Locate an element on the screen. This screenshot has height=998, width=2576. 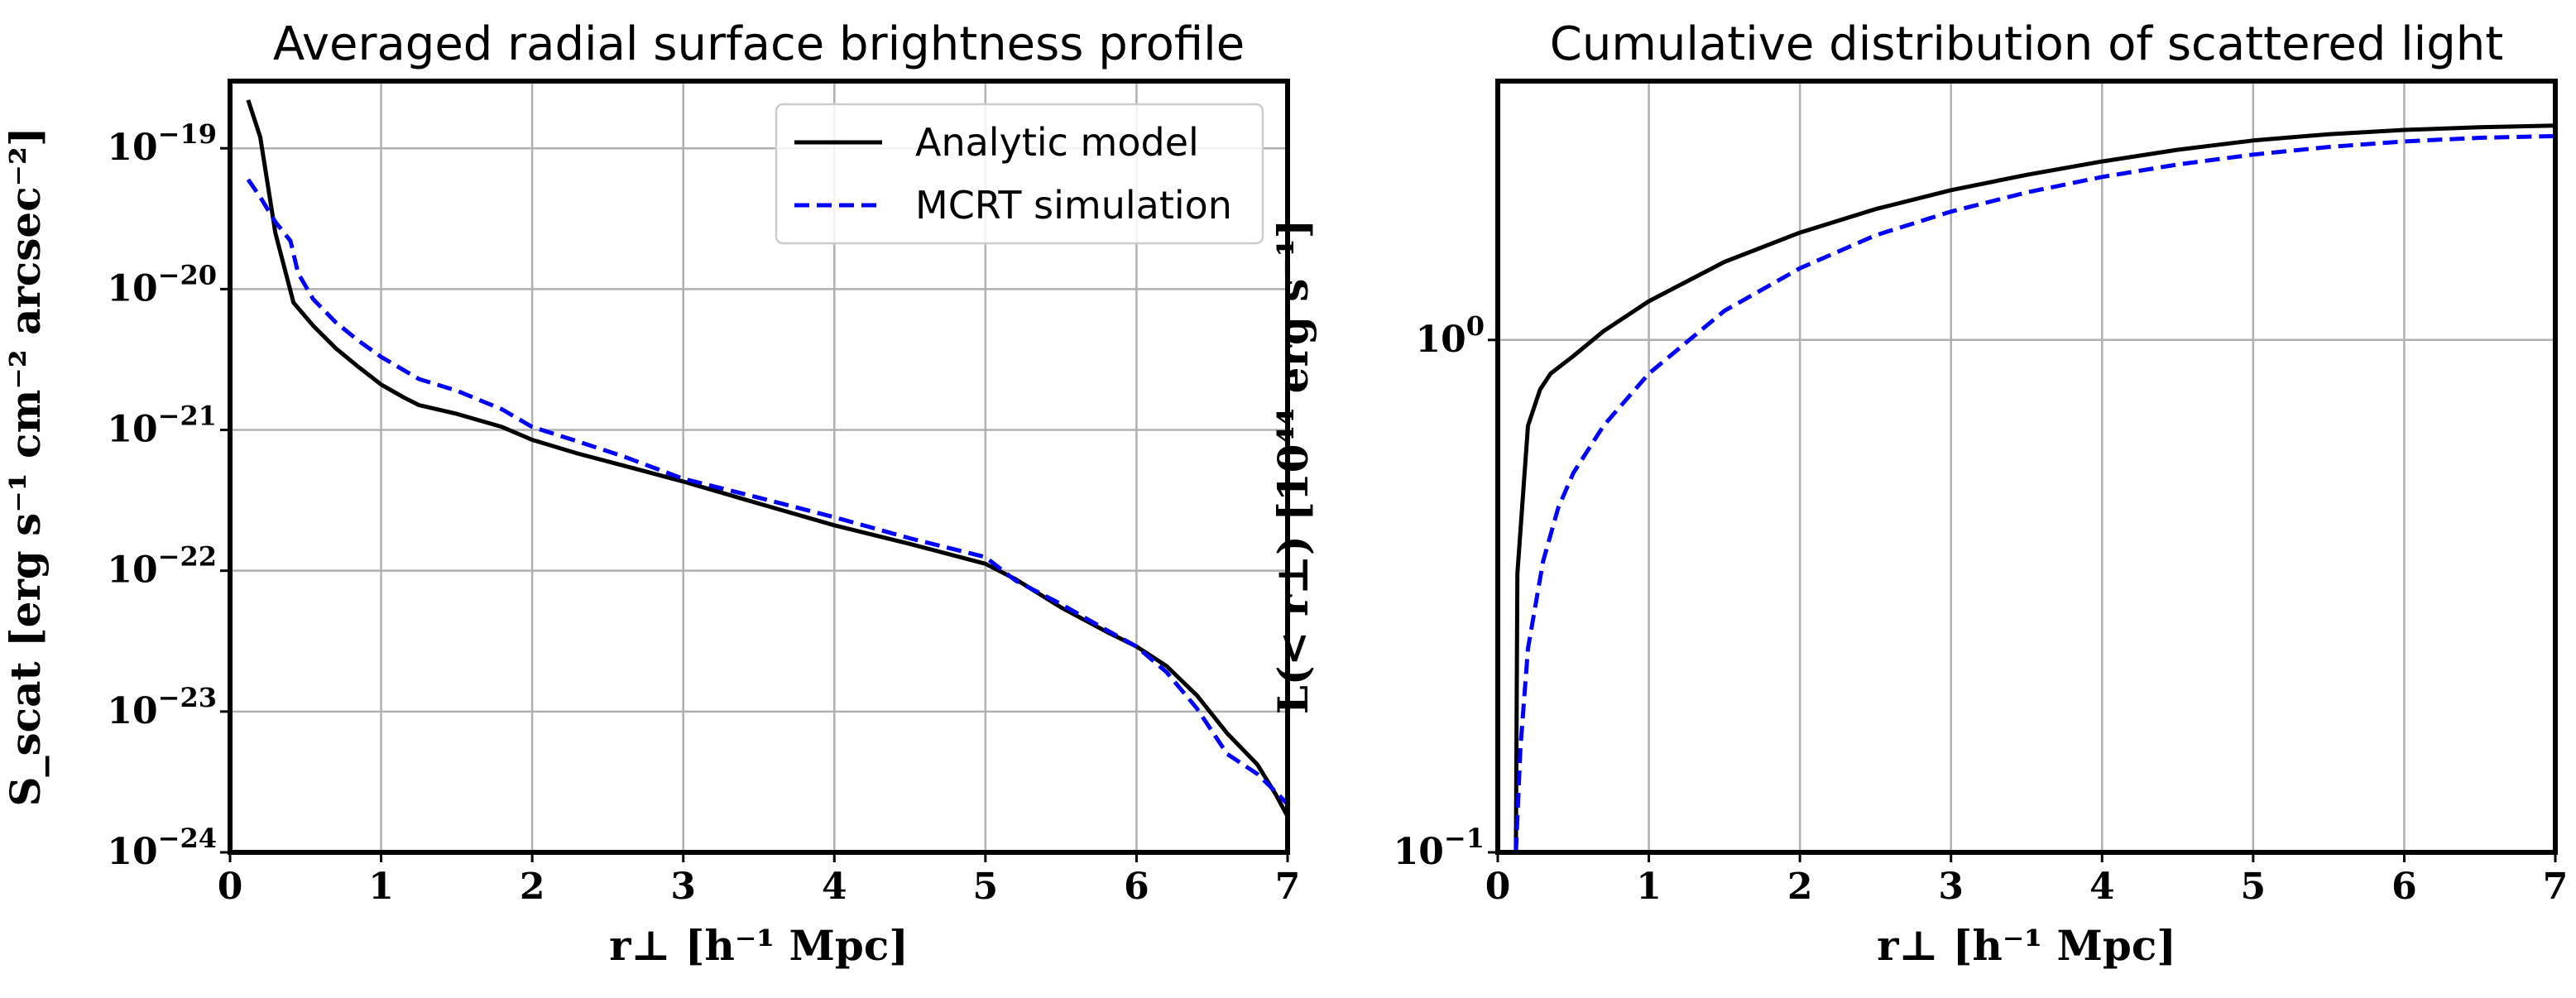
y-axis-label: L(< r⊥) [10⁴⁴ erg s⁻¹] is located at coordinates (1293, 467).